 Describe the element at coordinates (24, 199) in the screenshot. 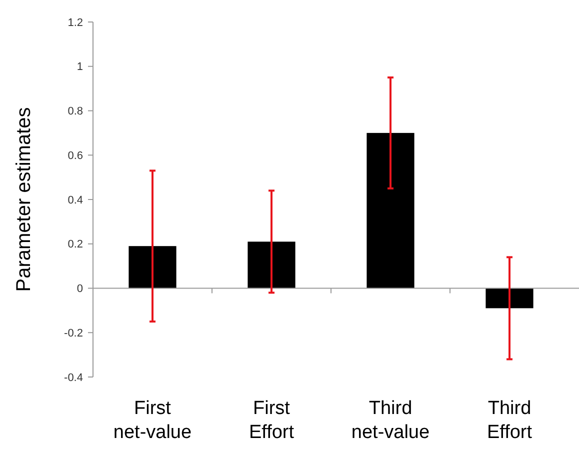

I see `y-axis-title: Parameter estimates` at that location.